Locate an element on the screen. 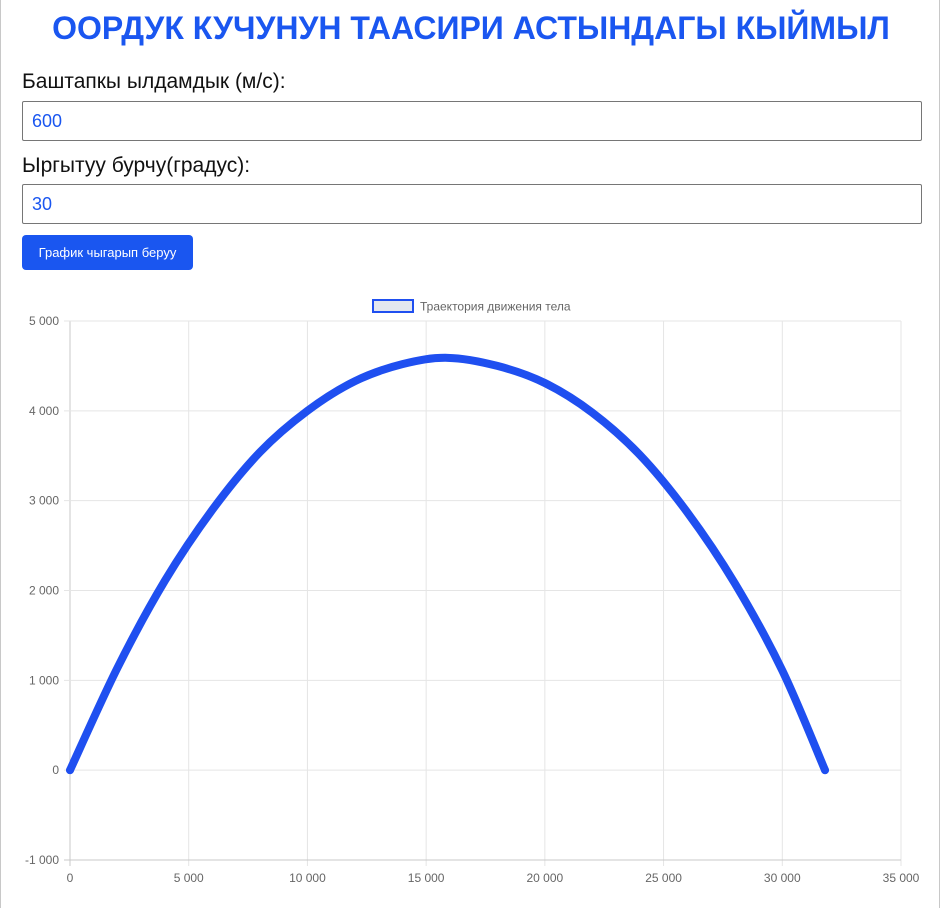 This screenshot has height=908, width=942. y-tick-label: 0 is located at coordinates (55, 770).